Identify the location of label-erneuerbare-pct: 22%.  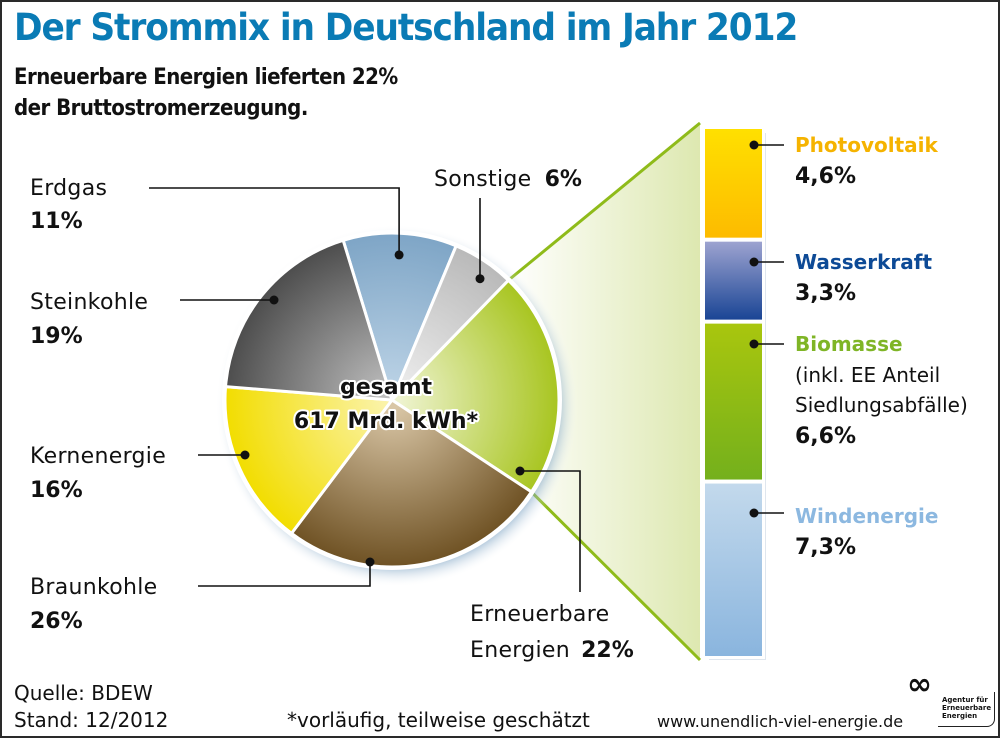
(607, 650).